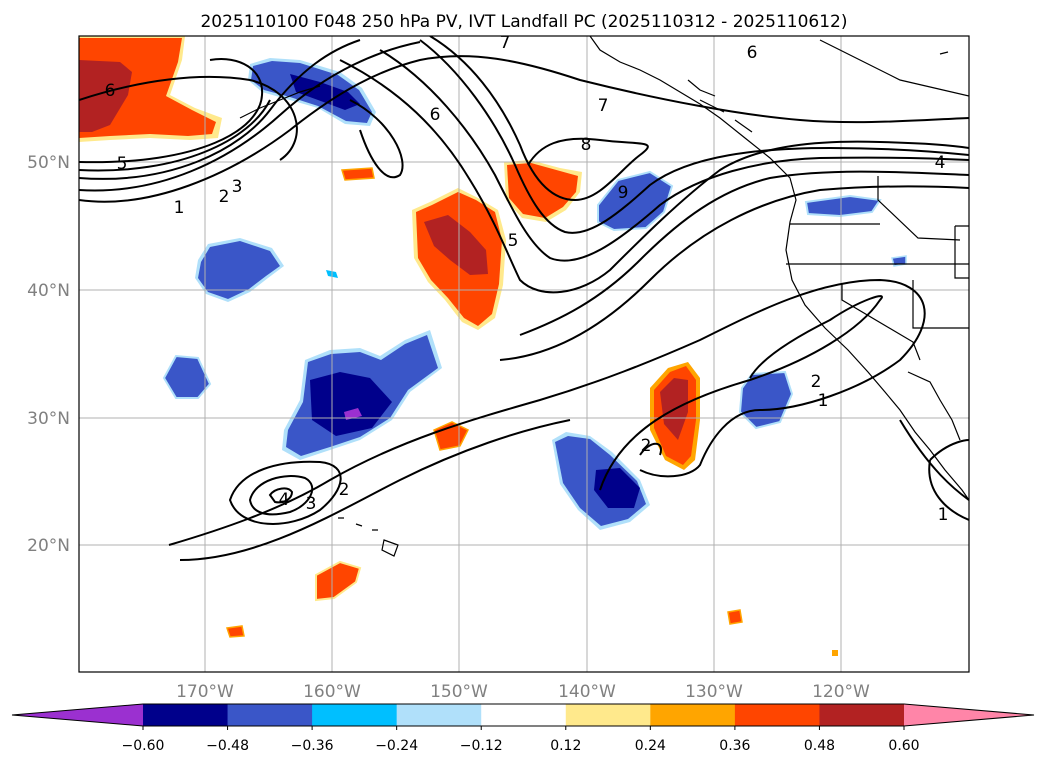  Describe the element at coordinates (714, 692) in the screenshot. I see `lon-label-130w: 130°W` at that location.